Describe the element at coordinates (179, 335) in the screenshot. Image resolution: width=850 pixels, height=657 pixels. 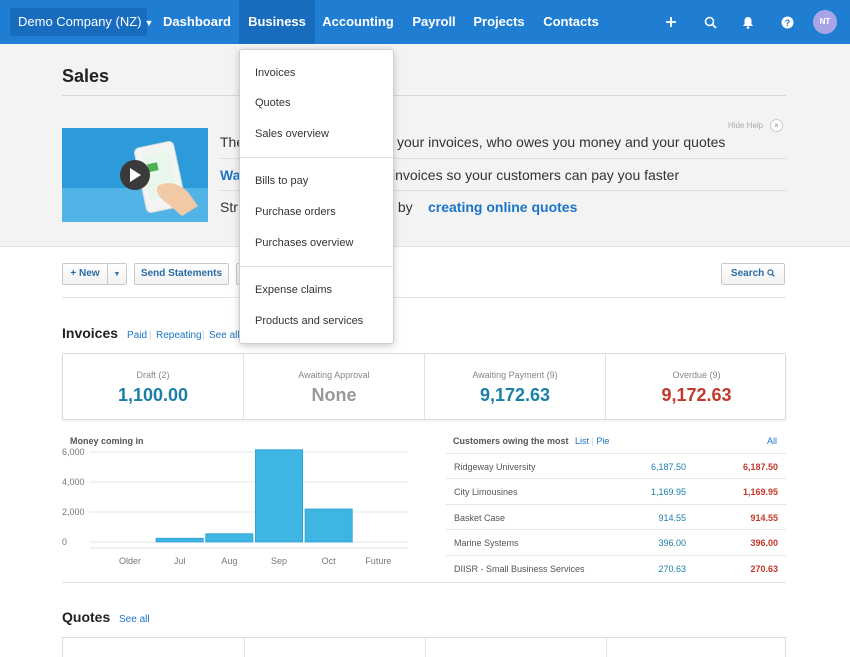
I see `repeating-link: Repeating` at that location.